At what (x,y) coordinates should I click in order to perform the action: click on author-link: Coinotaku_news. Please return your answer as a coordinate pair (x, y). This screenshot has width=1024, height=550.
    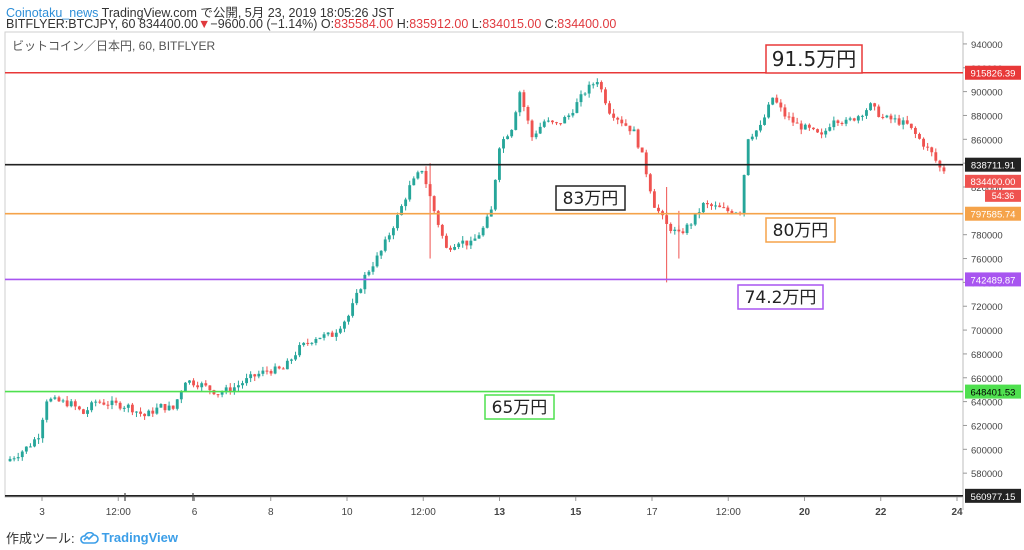
    Looking at the image, I should click on (52, 13).